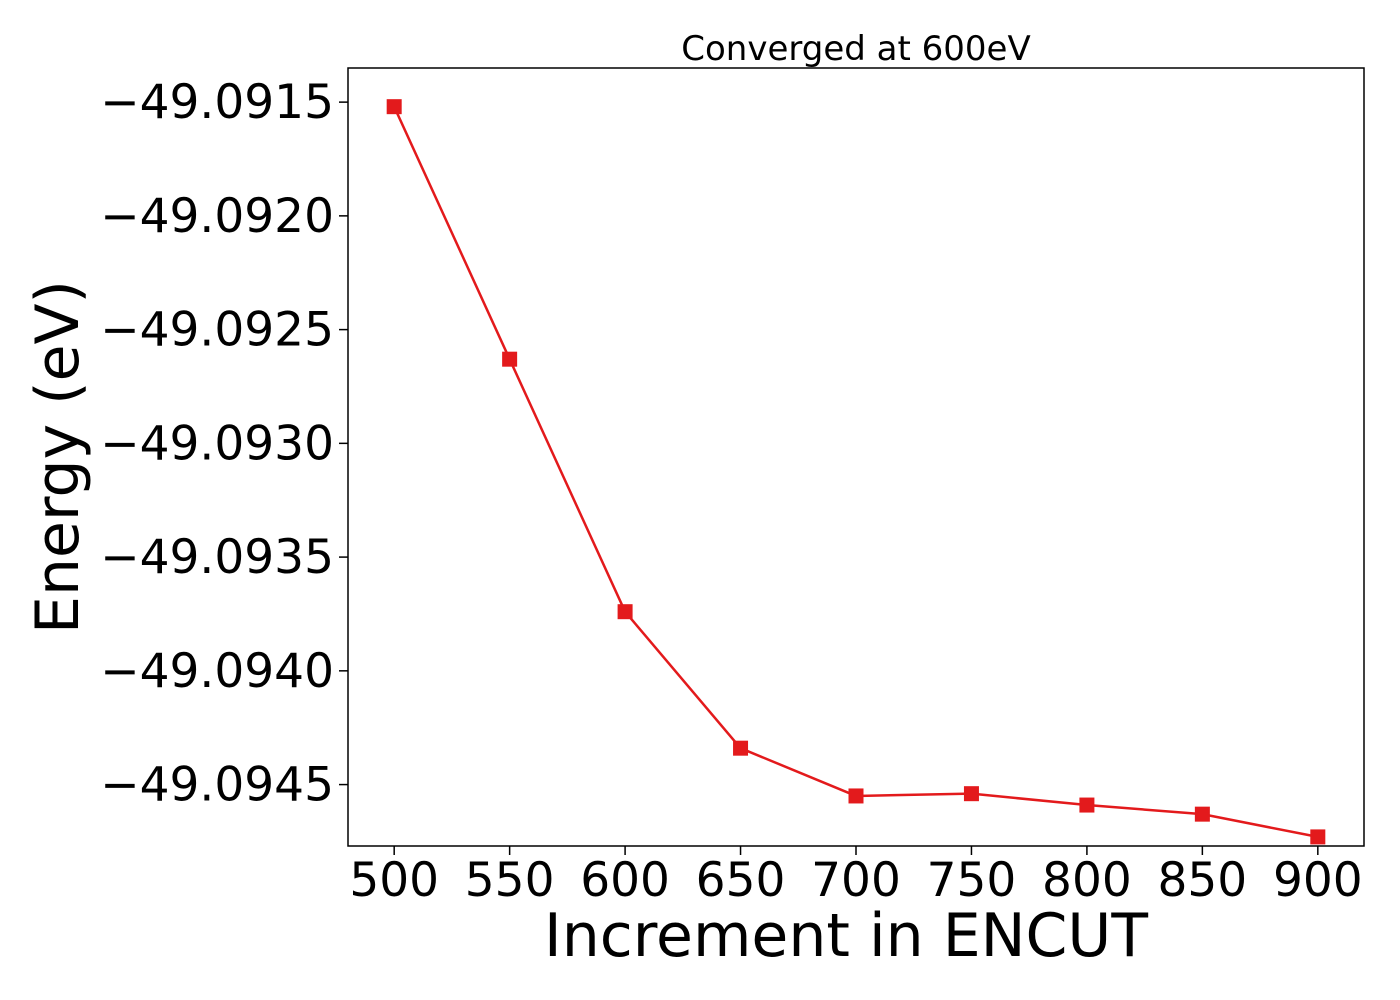 The width and height of the screenshot is (1400, 1000). What do you see at coordinates (741, 880) in the screenshot?
I see `x-tick-label: 650` at bounding box center [741, 880].